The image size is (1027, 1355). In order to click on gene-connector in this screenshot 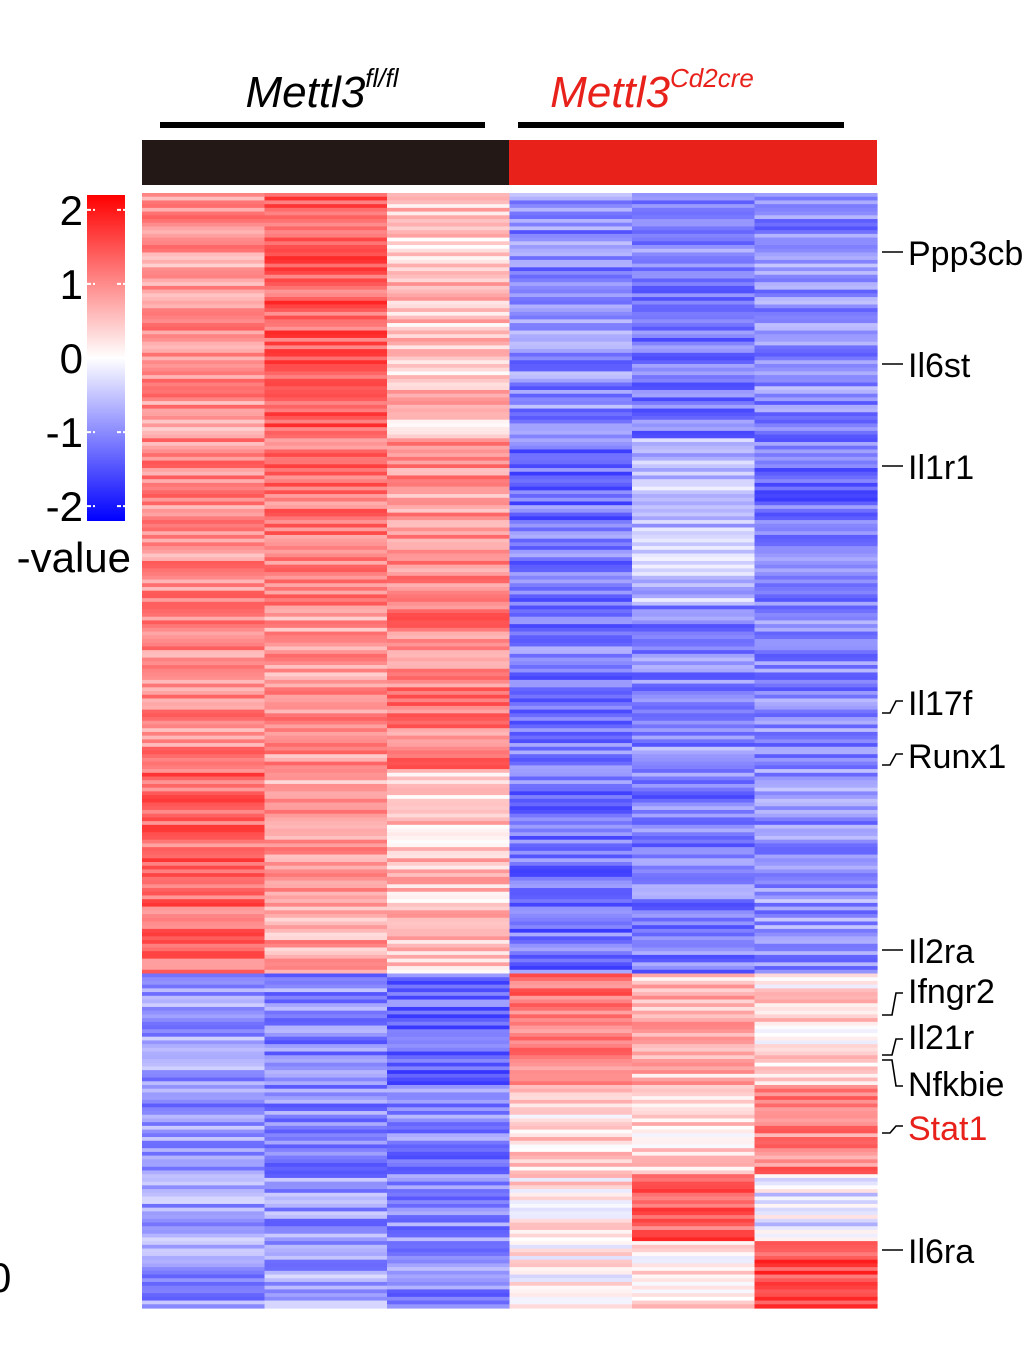, I will do `click(892, 1073)`.